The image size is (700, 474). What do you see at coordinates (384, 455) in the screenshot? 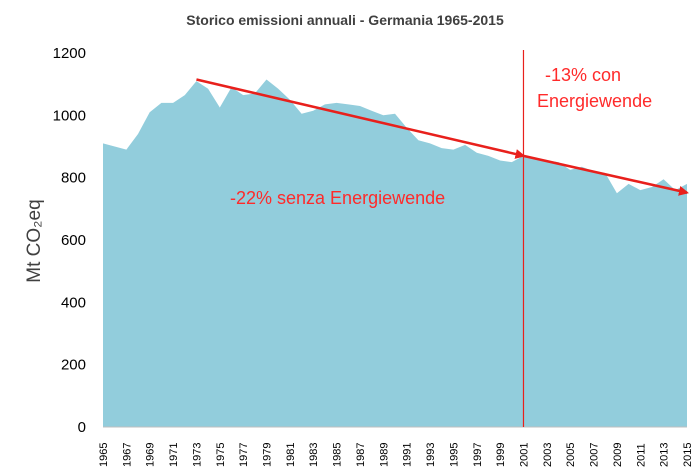
I see `x-tick-label: 1989` at bounding box center [384, 455].